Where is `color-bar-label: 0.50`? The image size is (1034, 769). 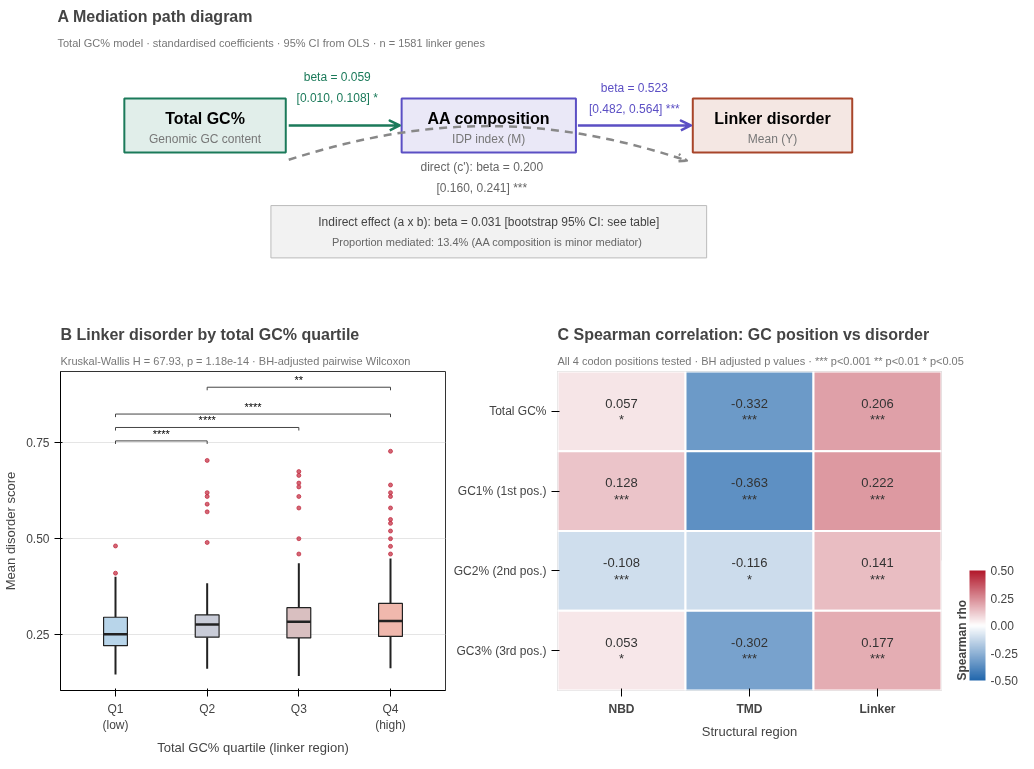 color-bar-label: 0.50 is located at coordinates (1002, 571).